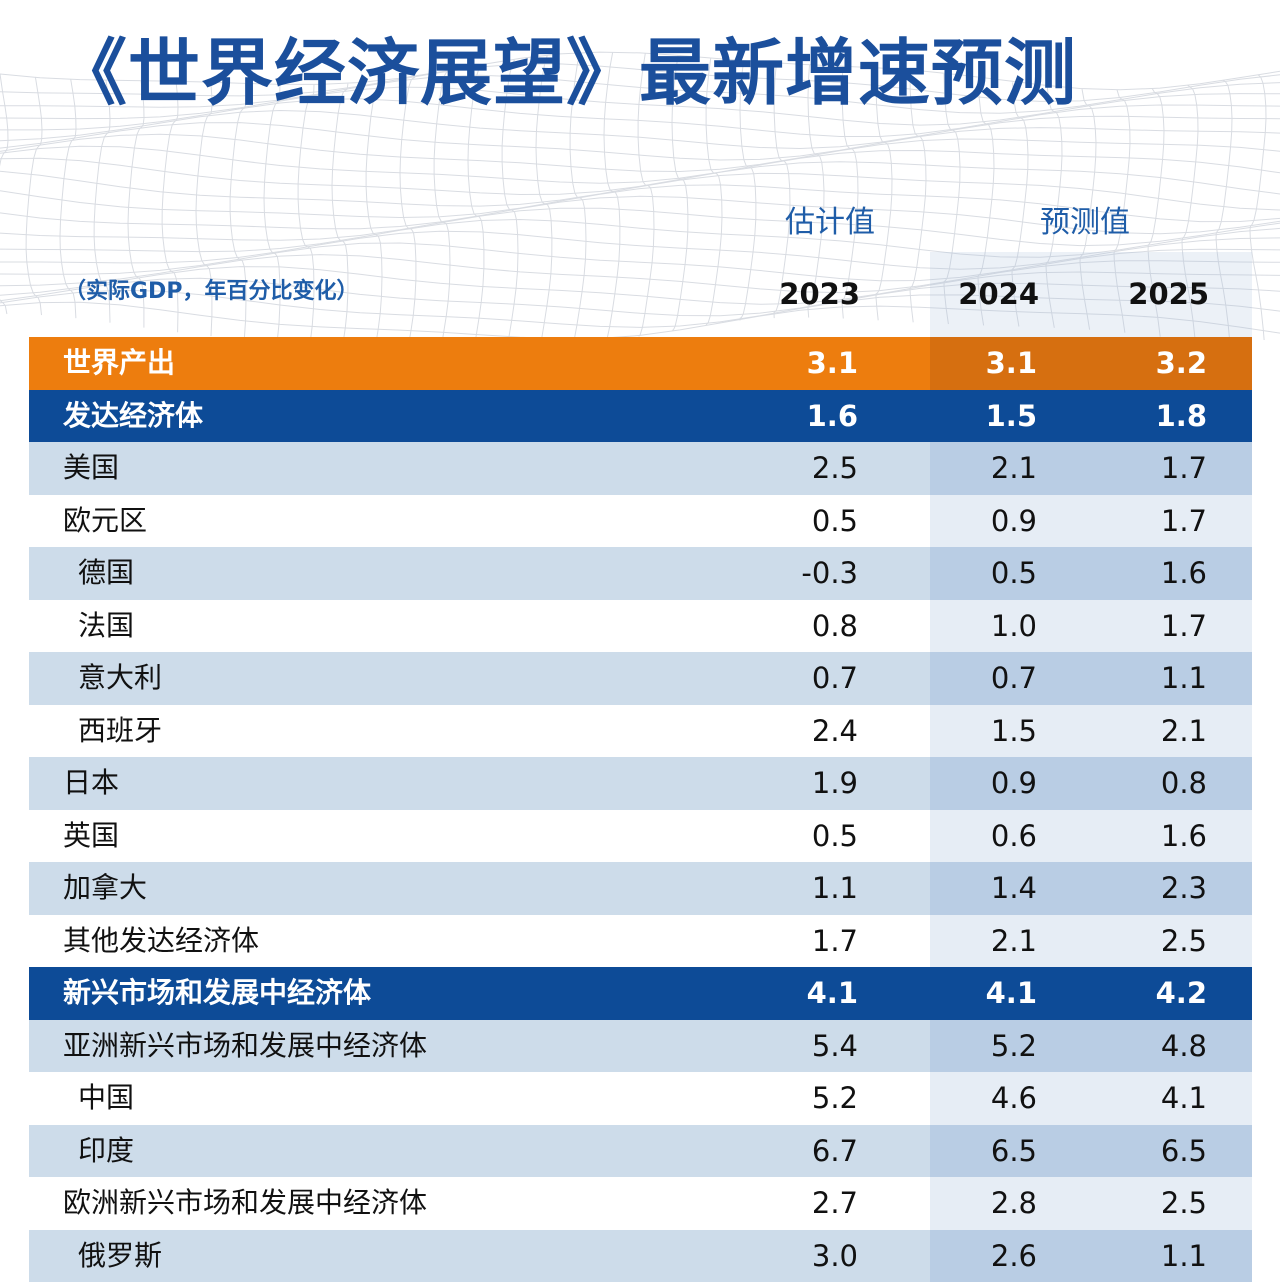 The height and width of the screenshot is (1282, 1280). Describe the element at coordinates (245, 1203) in the screenshot. I see `row-label: 欧洲新兴市场和发展中经济体` at that location.